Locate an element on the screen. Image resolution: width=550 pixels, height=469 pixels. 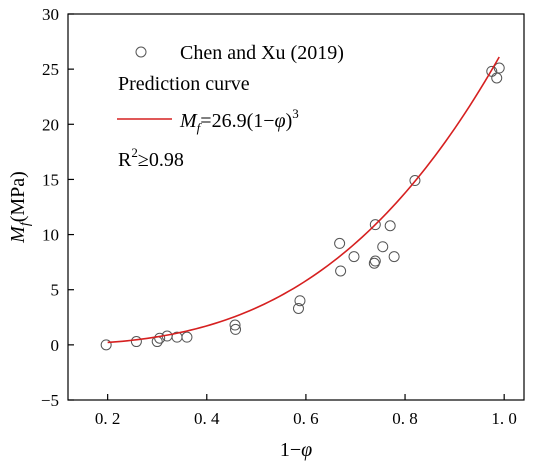
y-tick-label: 0 is located at coordinates (55, 345).